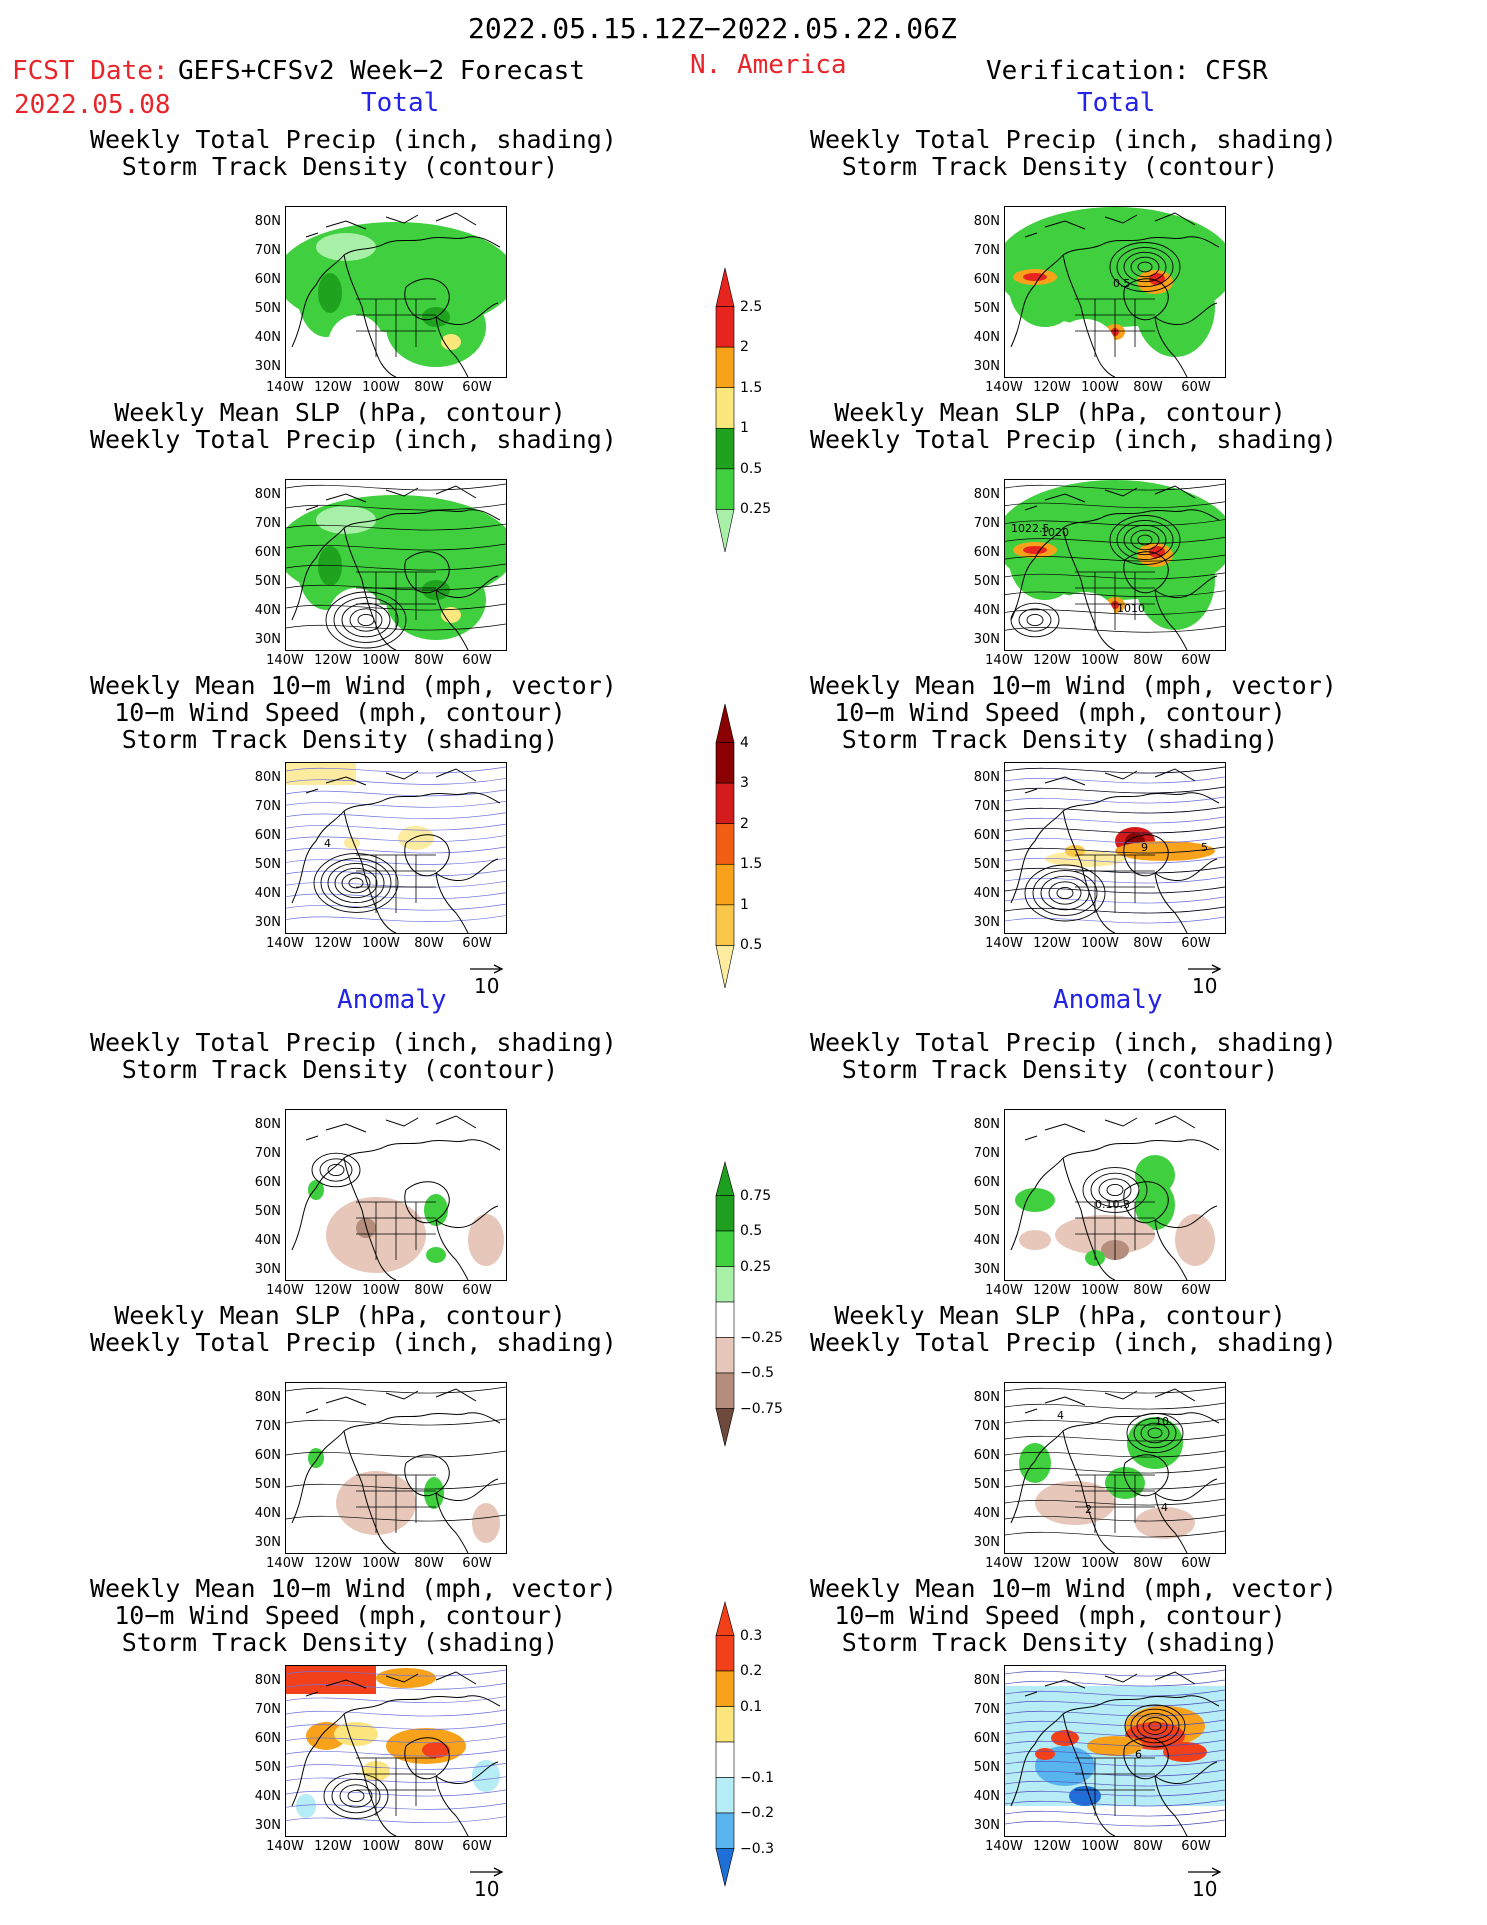 Image resolution: width=1487 pixels, height=1925 pixels. Describe the element at coordinates (751, 387) in the screenshot. I see `colorbar-tick-label: 1.5` at that location.